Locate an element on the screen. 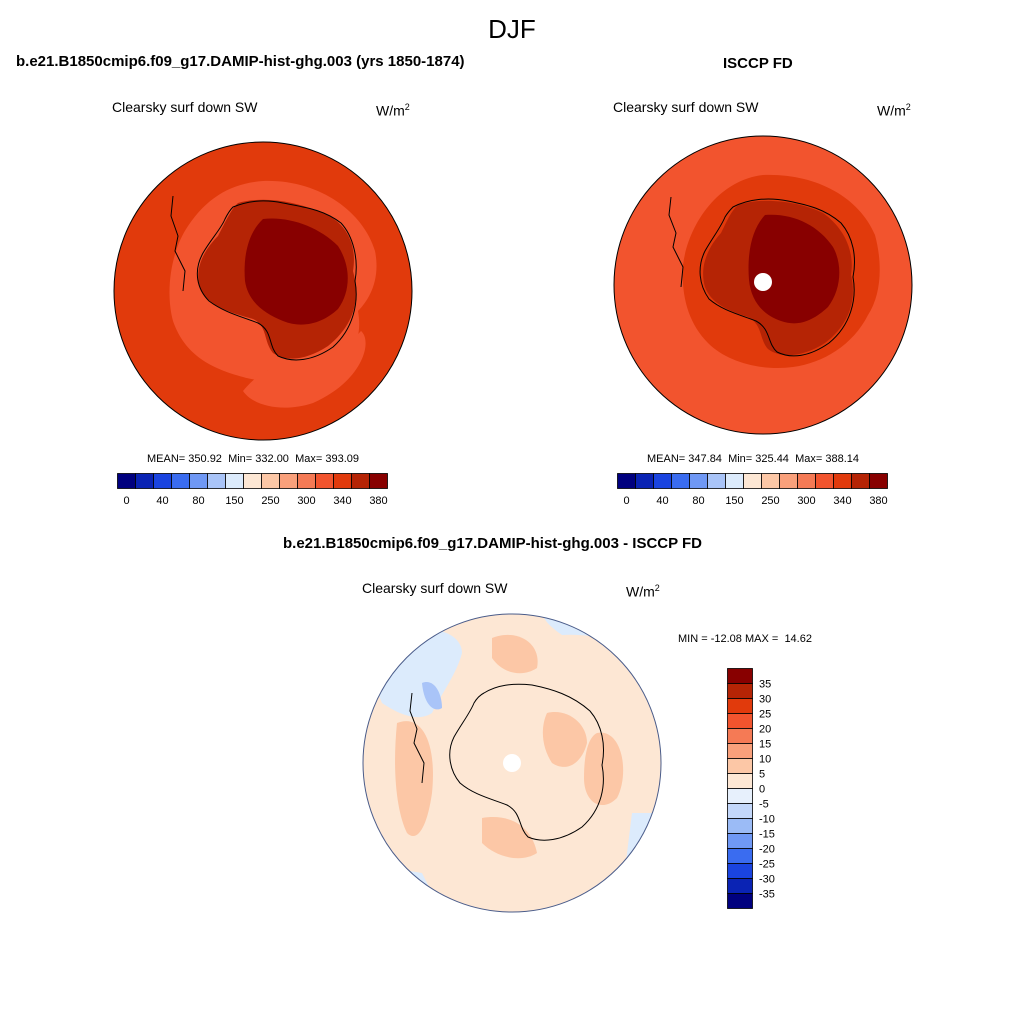  panel-1-variable-label: Clearsky surf down SW is located at coordinates (185, 107).